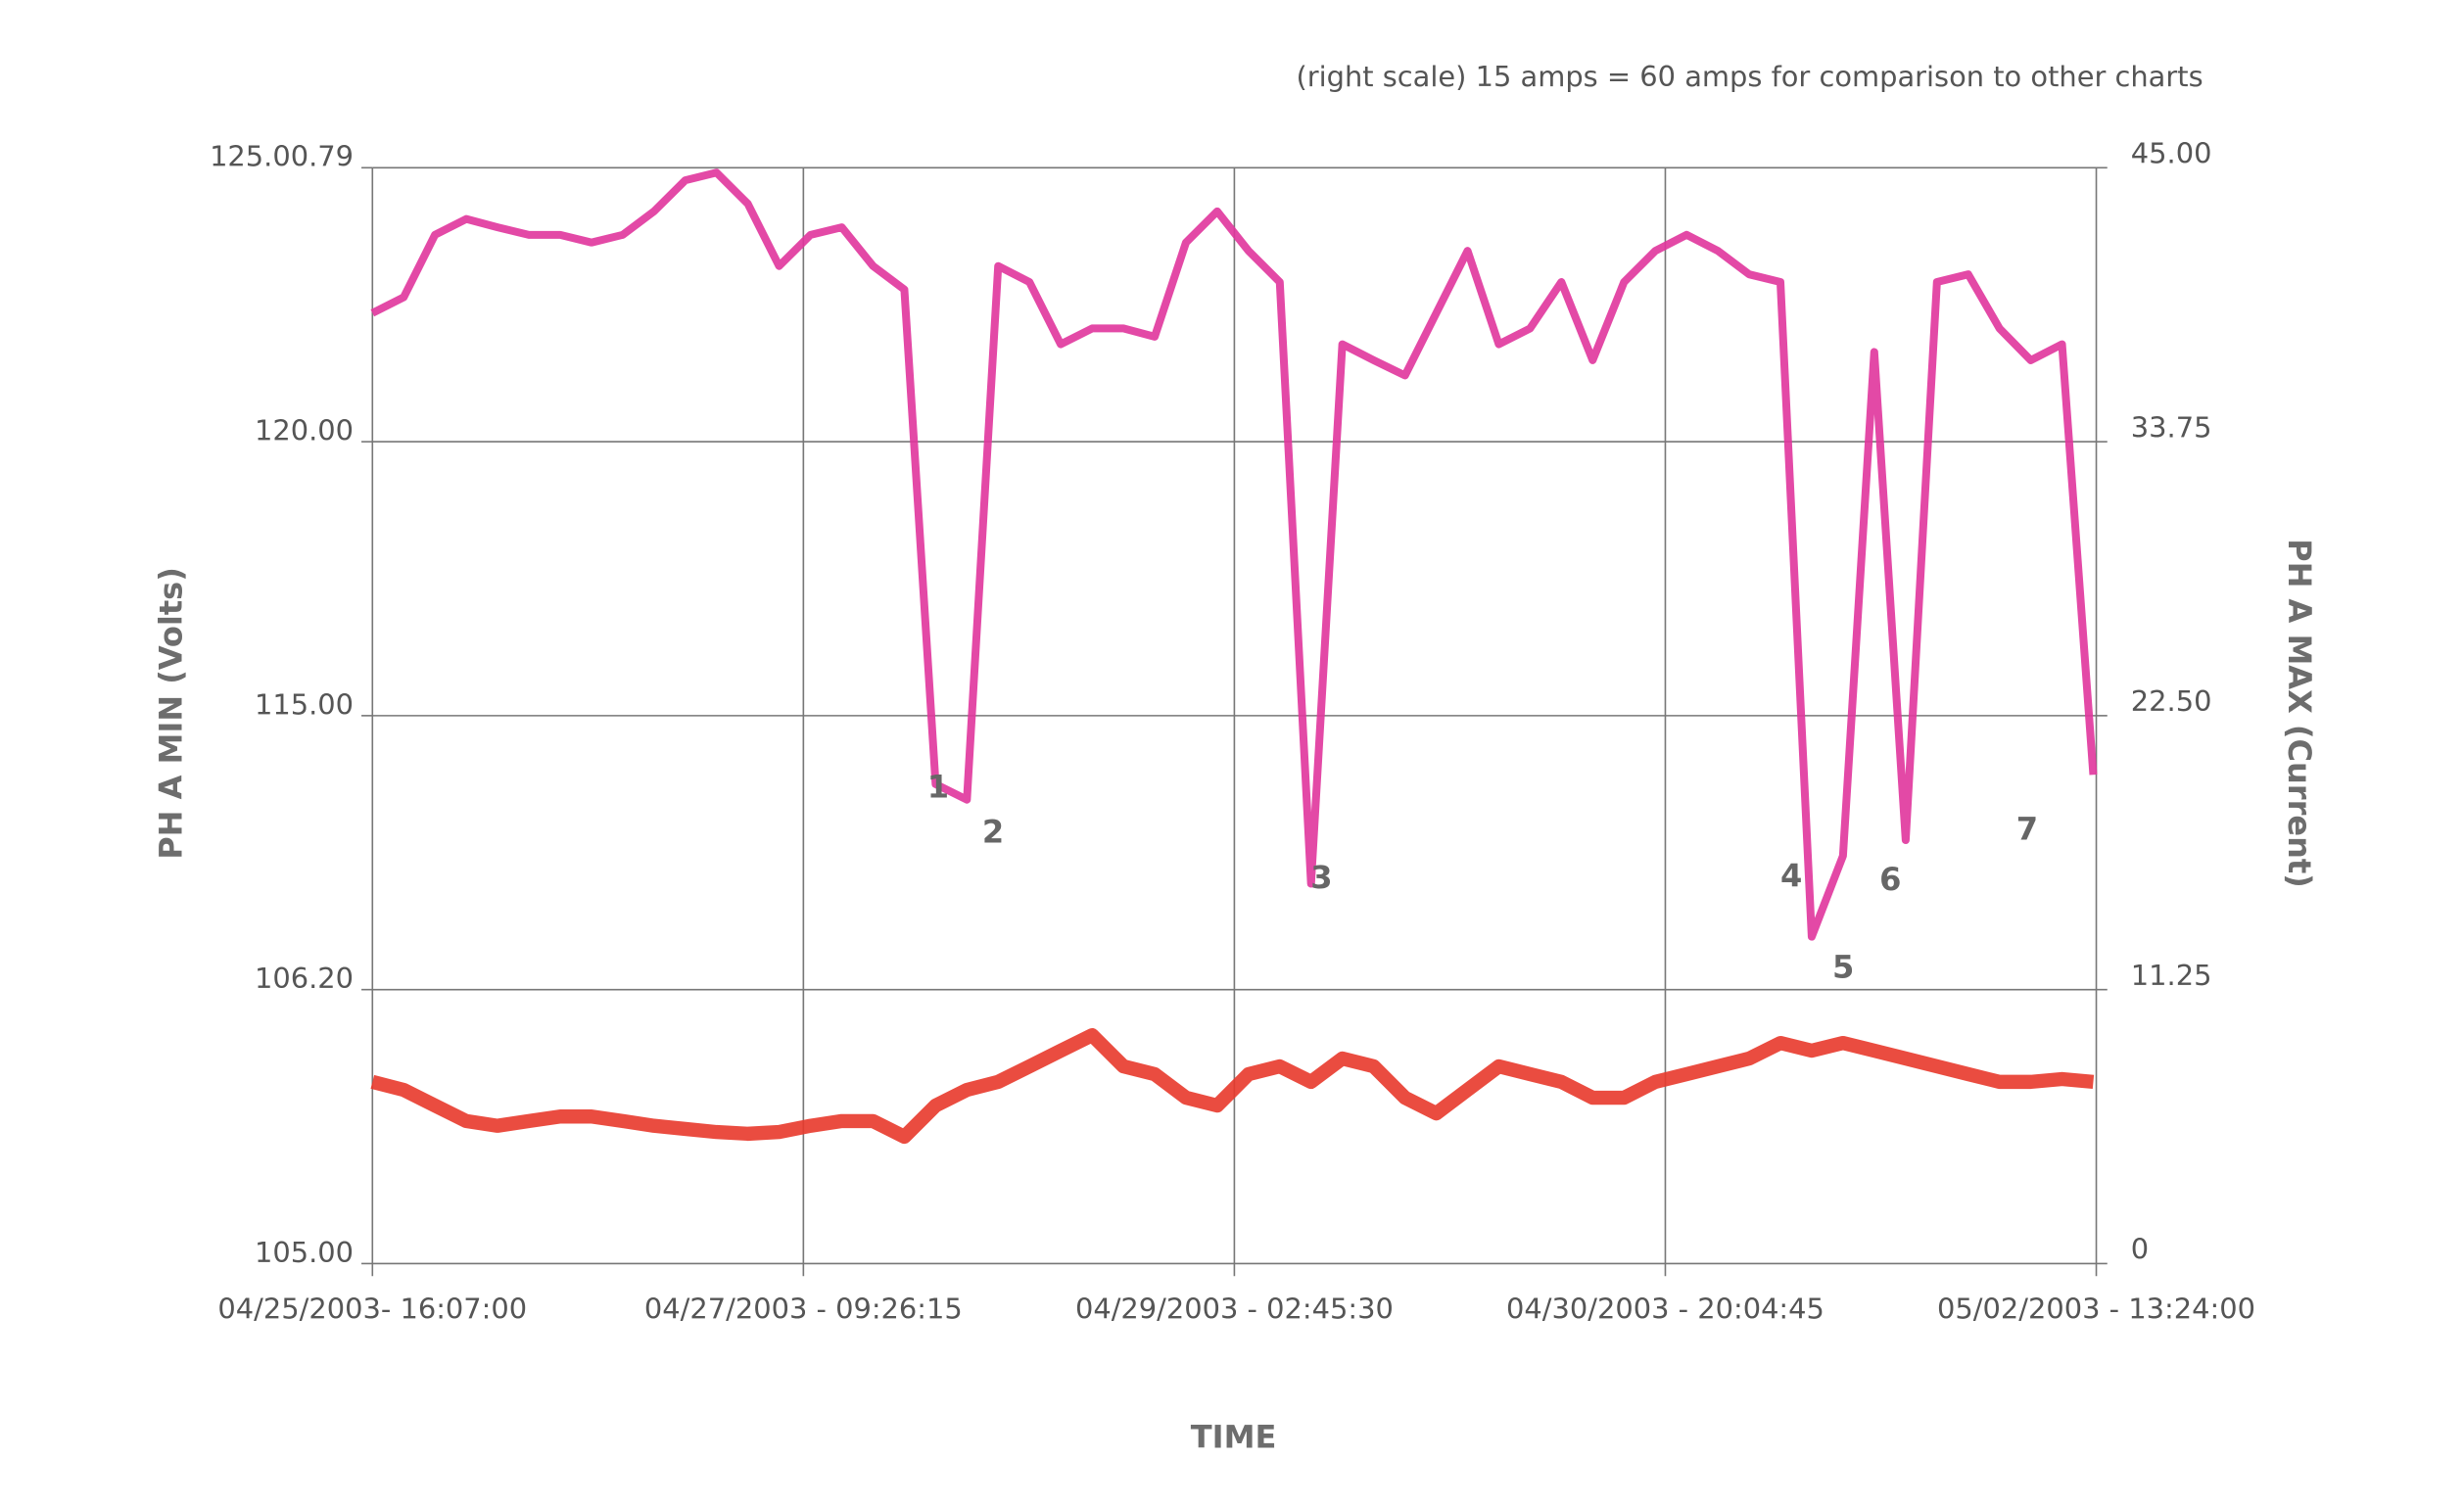 The width and height of the screenshot is (2464, 1505). What do you see at coordinates (1890, 880) in the screenshot?
I see `annotation: 6` at bounding box center [1890, 880].